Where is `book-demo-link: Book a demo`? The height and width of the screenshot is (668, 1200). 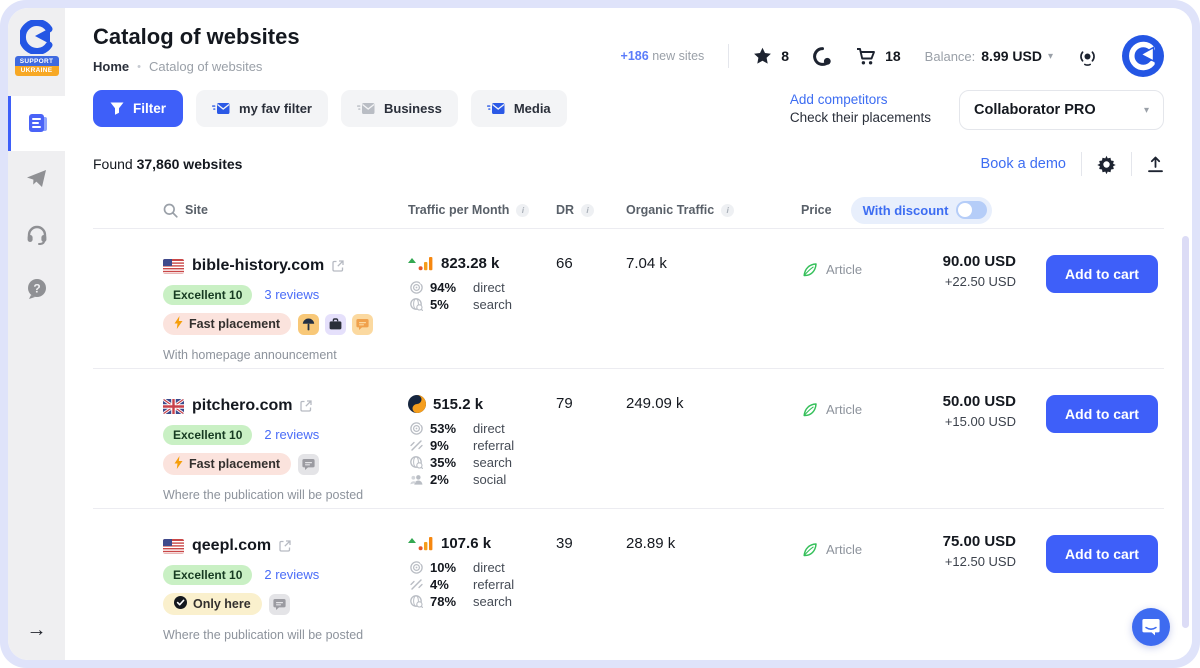
book-demo-link: Book a demo is located at coordinates (1023, 164).